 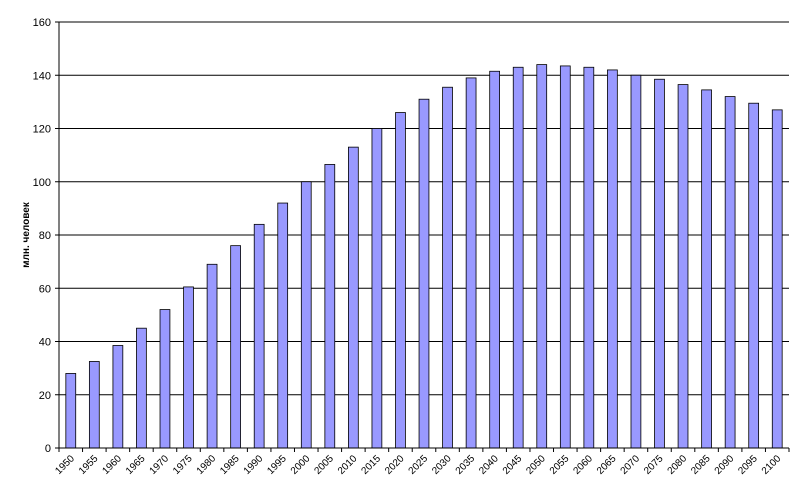 I want to click on bar-1965, so click(x=141, y=388).